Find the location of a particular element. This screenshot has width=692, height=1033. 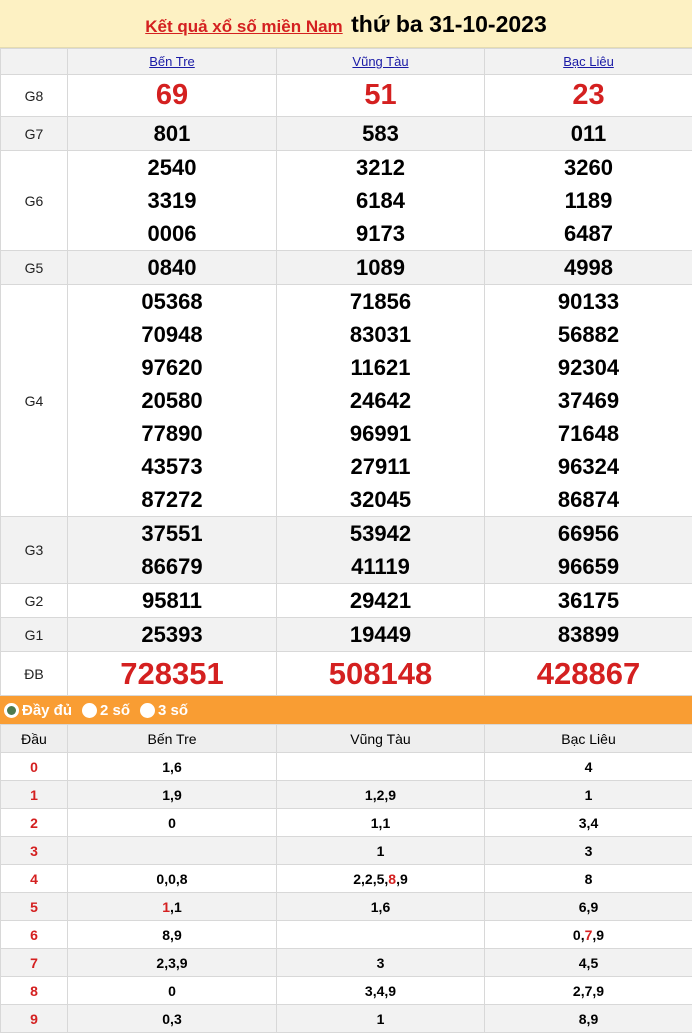

loto-cell: 1 is located at coordinates (588, 795).